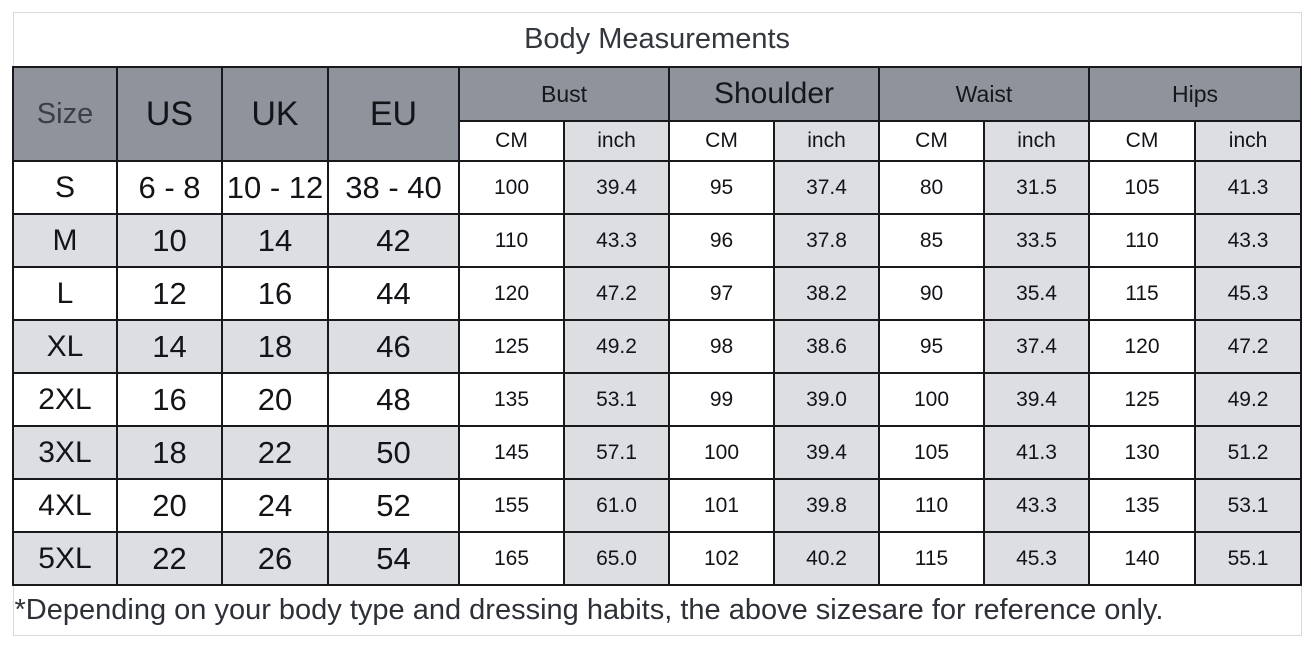  I want to click on table-title: Body Measurements, so click(657, 40).